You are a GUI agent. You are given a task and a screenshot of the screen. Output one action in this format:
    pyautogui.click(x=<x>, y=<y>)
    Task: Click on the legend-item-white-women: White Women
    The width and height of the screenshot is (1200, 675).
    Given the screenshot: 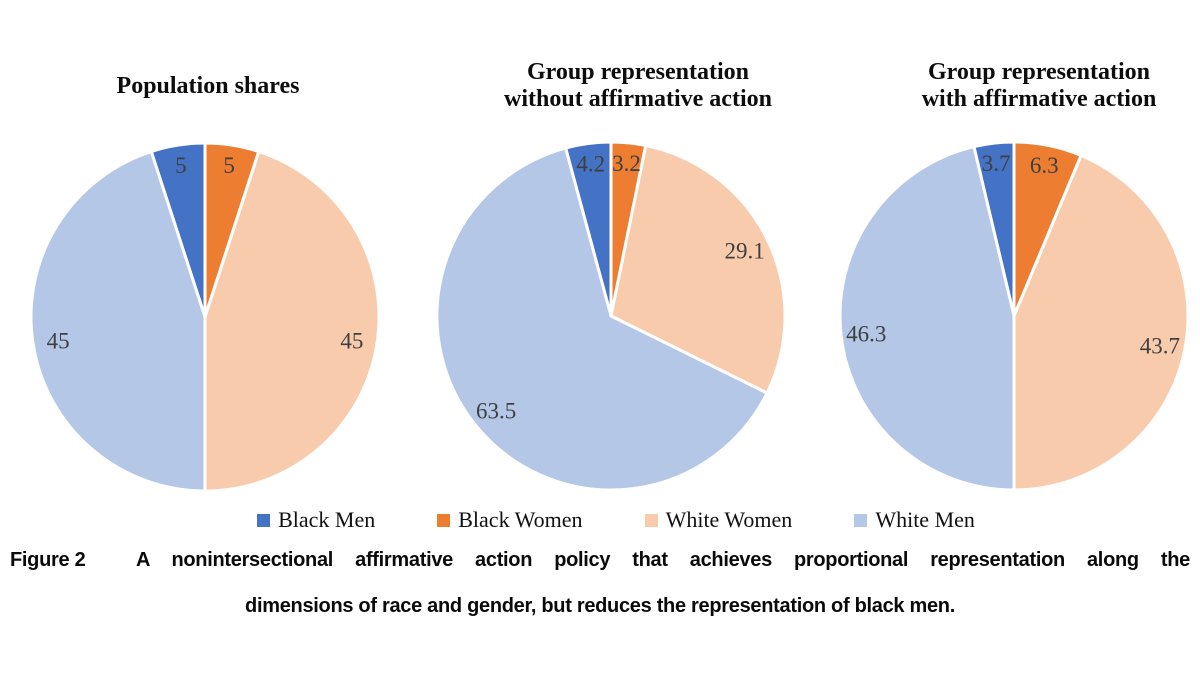 What is the action you would take?
    pyautogui.click(x=718, y=520)
    